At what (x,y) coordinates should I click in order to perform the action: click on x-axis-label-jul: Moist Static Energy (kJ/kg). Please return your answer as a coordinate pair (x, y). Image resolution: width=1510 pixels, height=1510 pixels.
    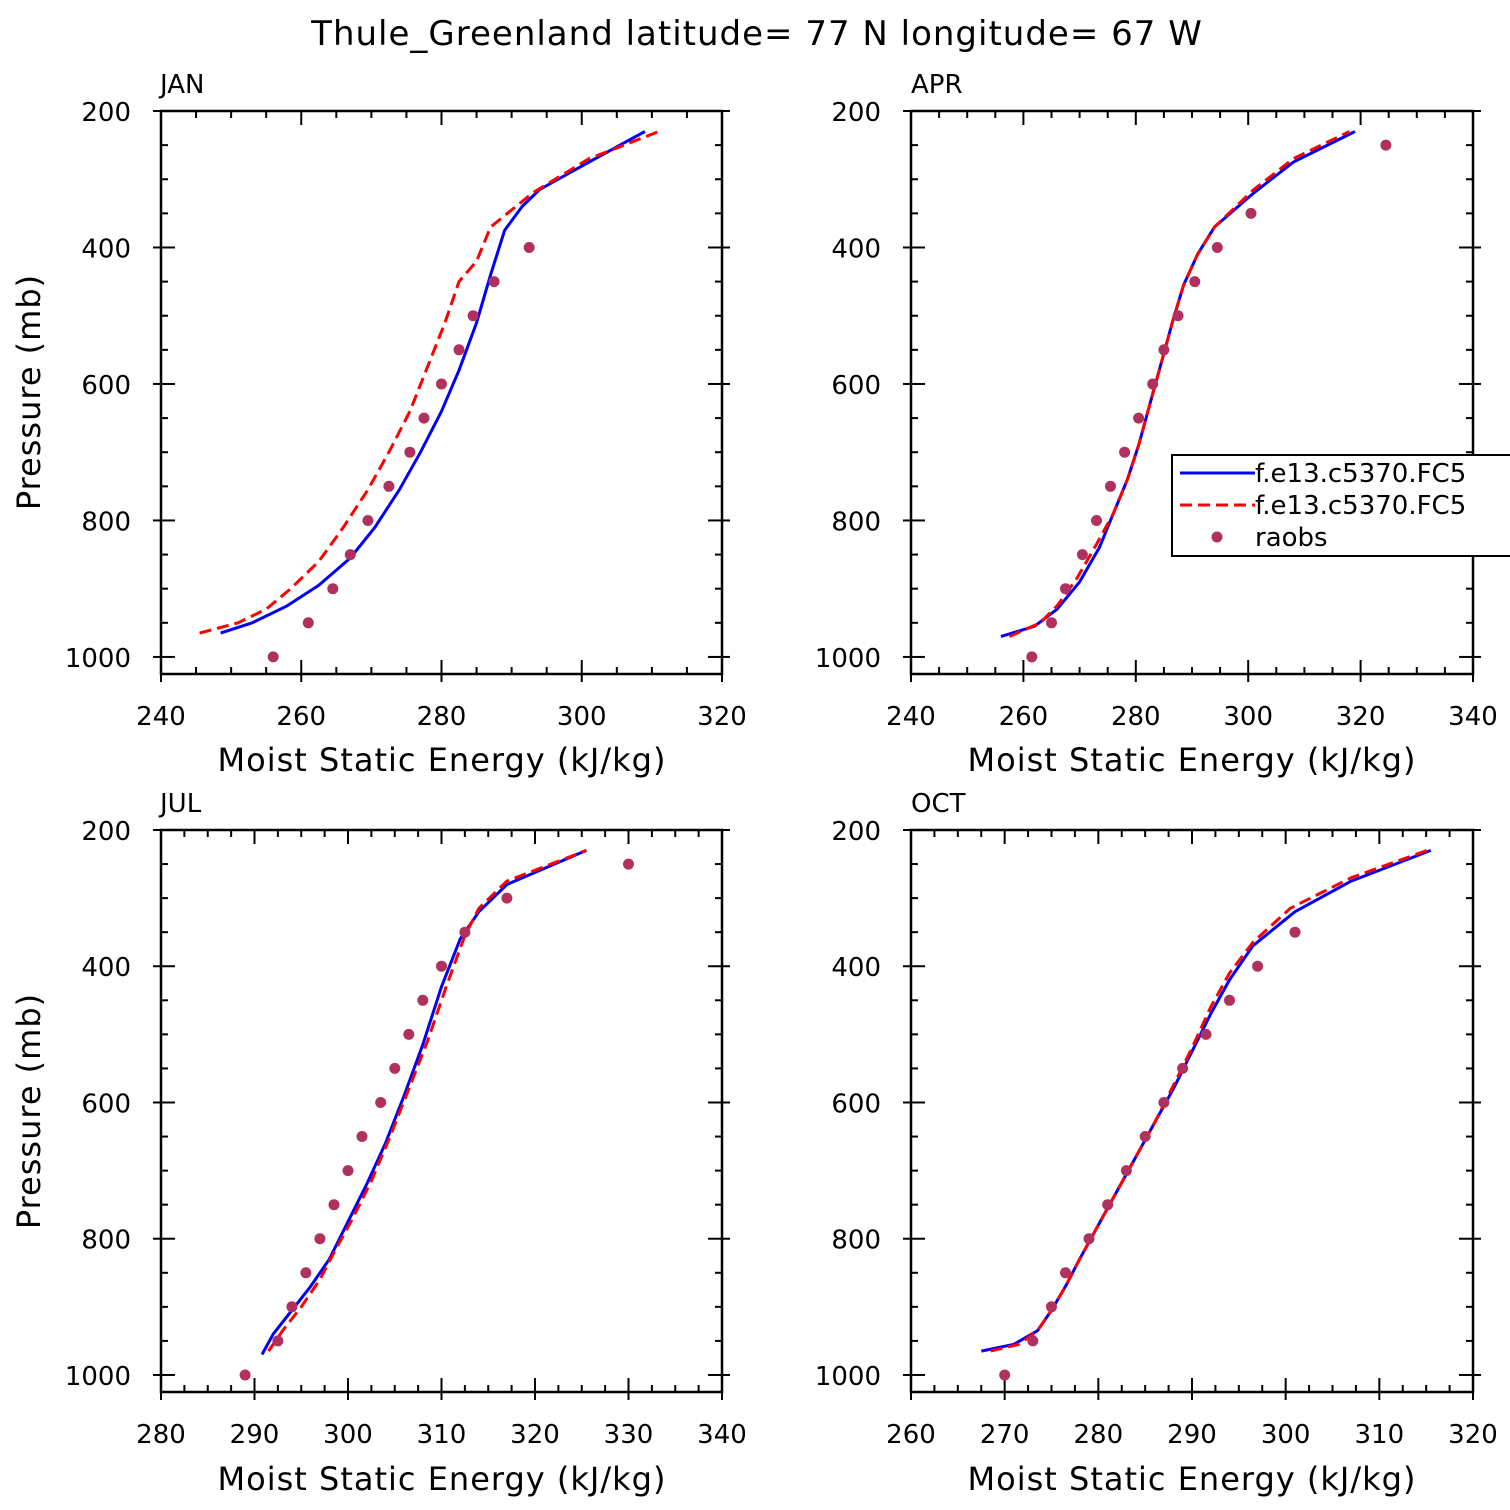
    Looking at the image, I should click on (442, 1479).